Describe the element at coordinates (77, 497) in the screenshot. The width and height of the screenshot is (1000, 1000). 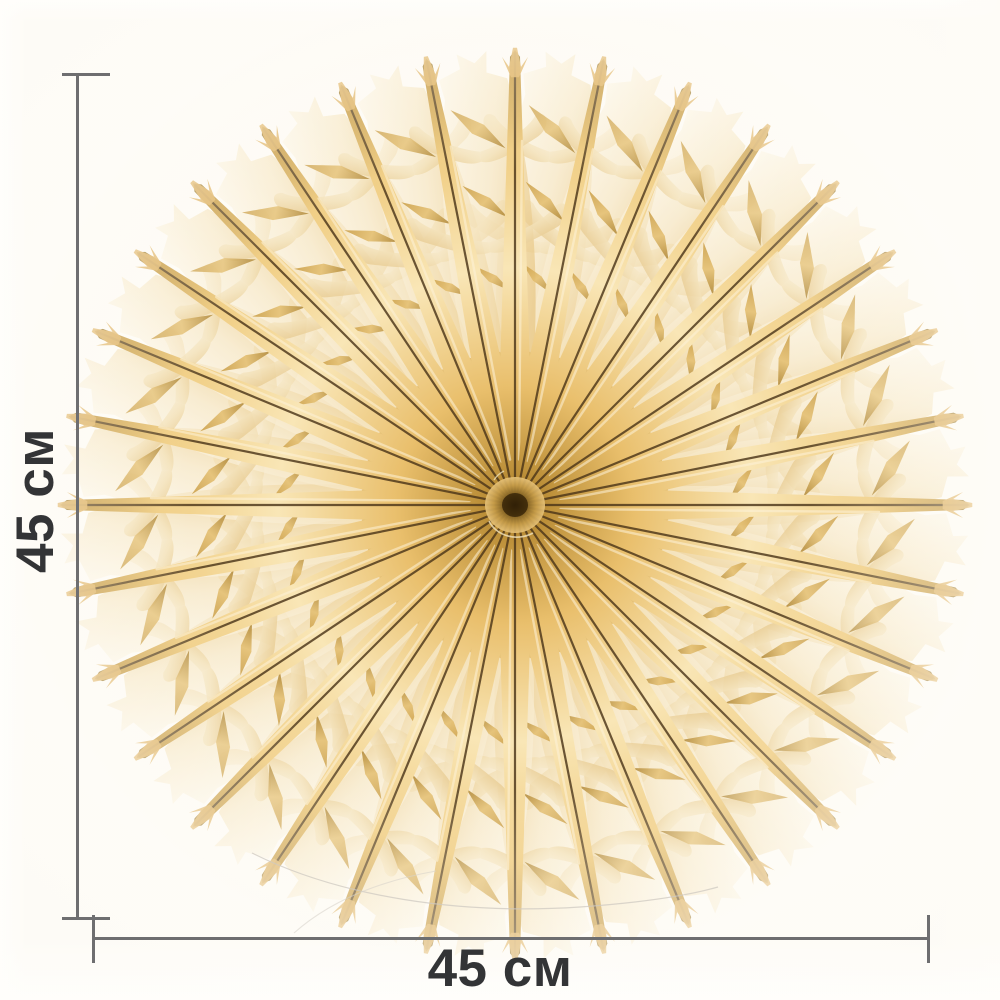
I see `height-dimension-line` at that location.